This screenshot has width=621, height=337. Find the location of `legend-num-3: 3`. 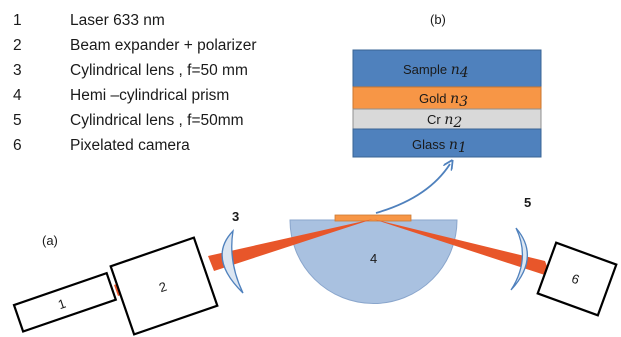

legend-num-3: 3 is located at coordinates (17, 70).